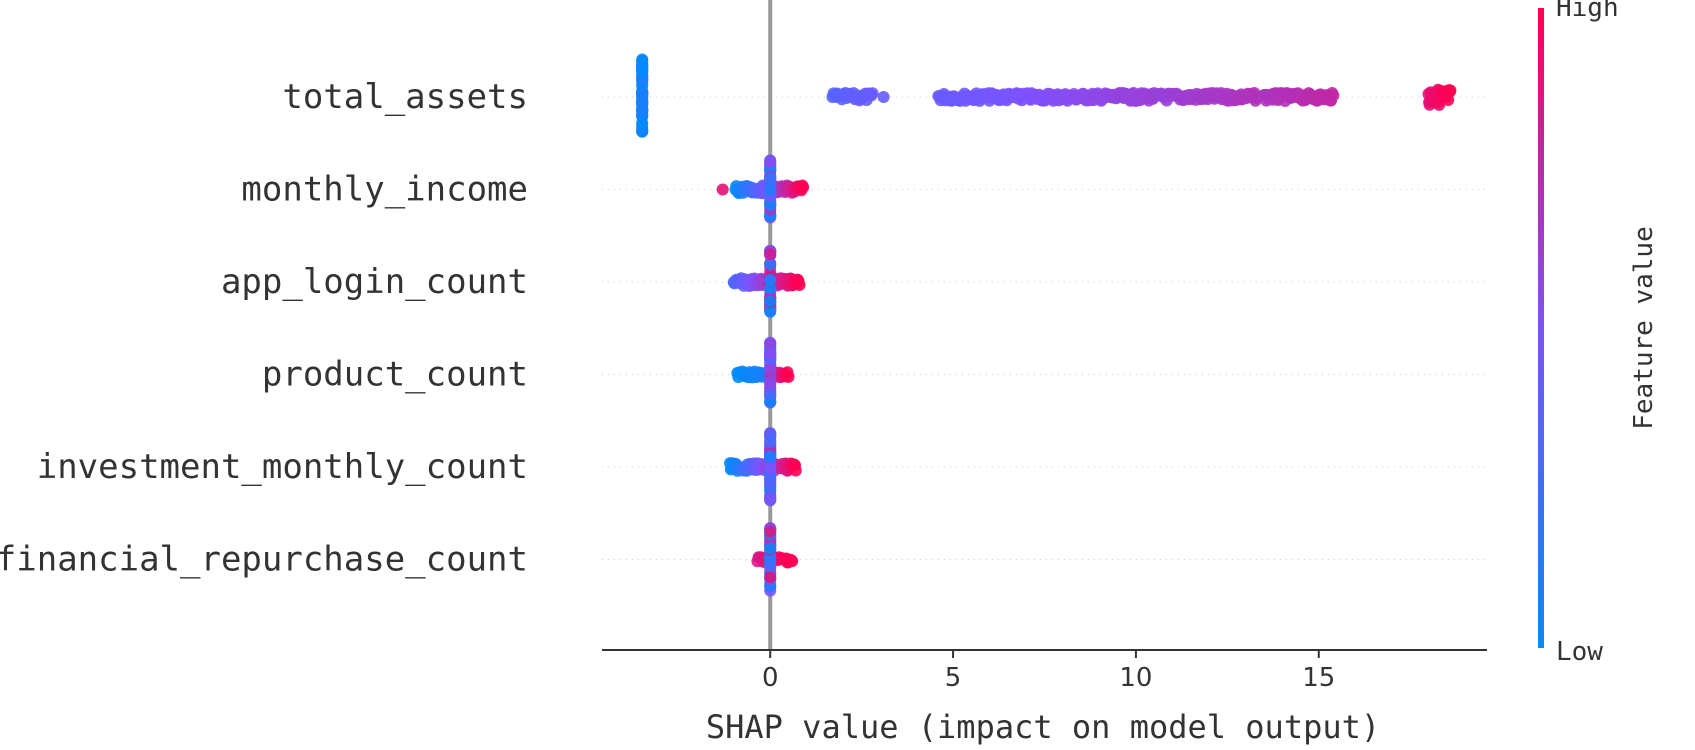  What do you see at coordinates (1541, 328) in the screenshot?
I see `colorbar-gradient` at bounding box center [1541, 328].